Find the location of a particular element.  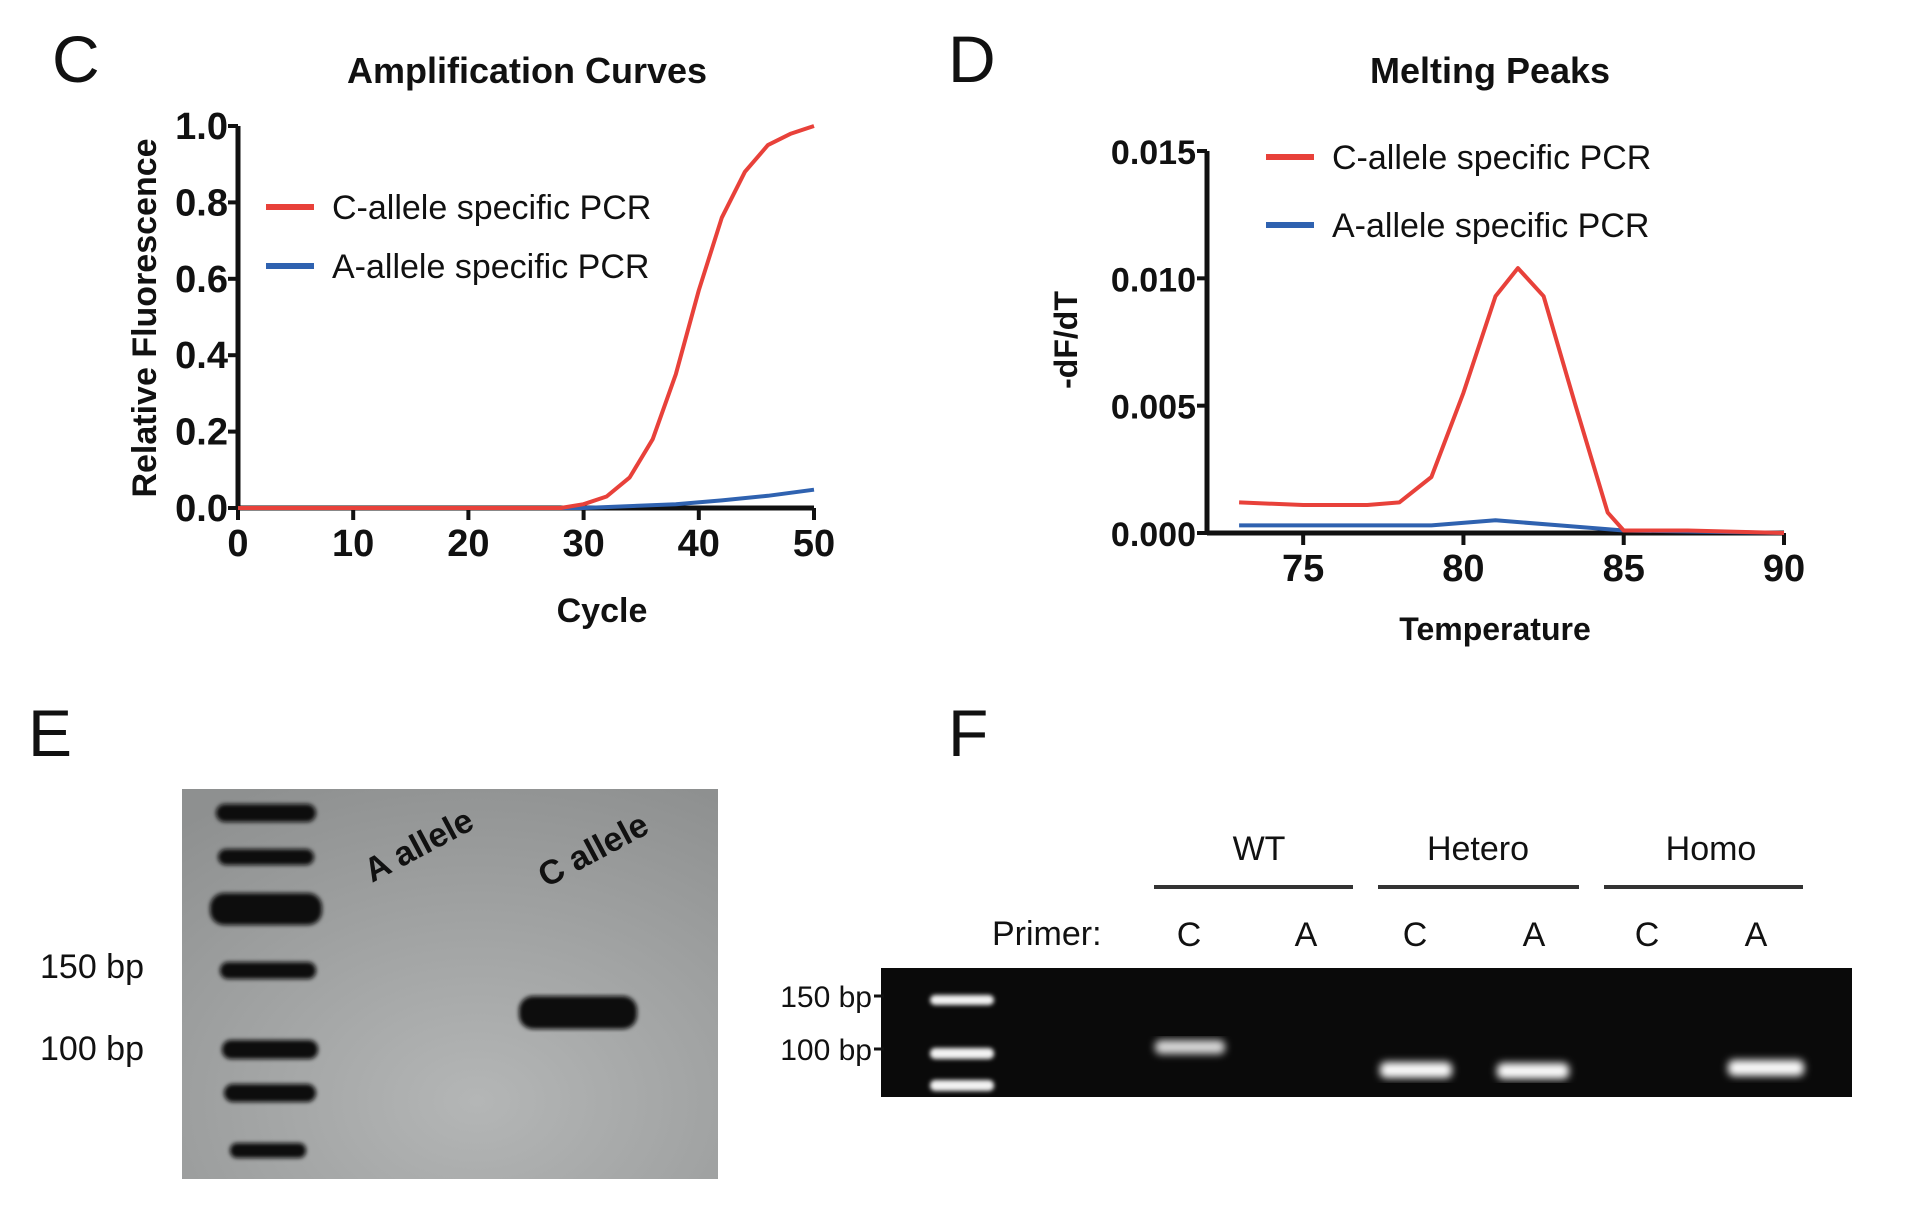

y-tick-label: 0.010 is located at coordinates (1153, 280).